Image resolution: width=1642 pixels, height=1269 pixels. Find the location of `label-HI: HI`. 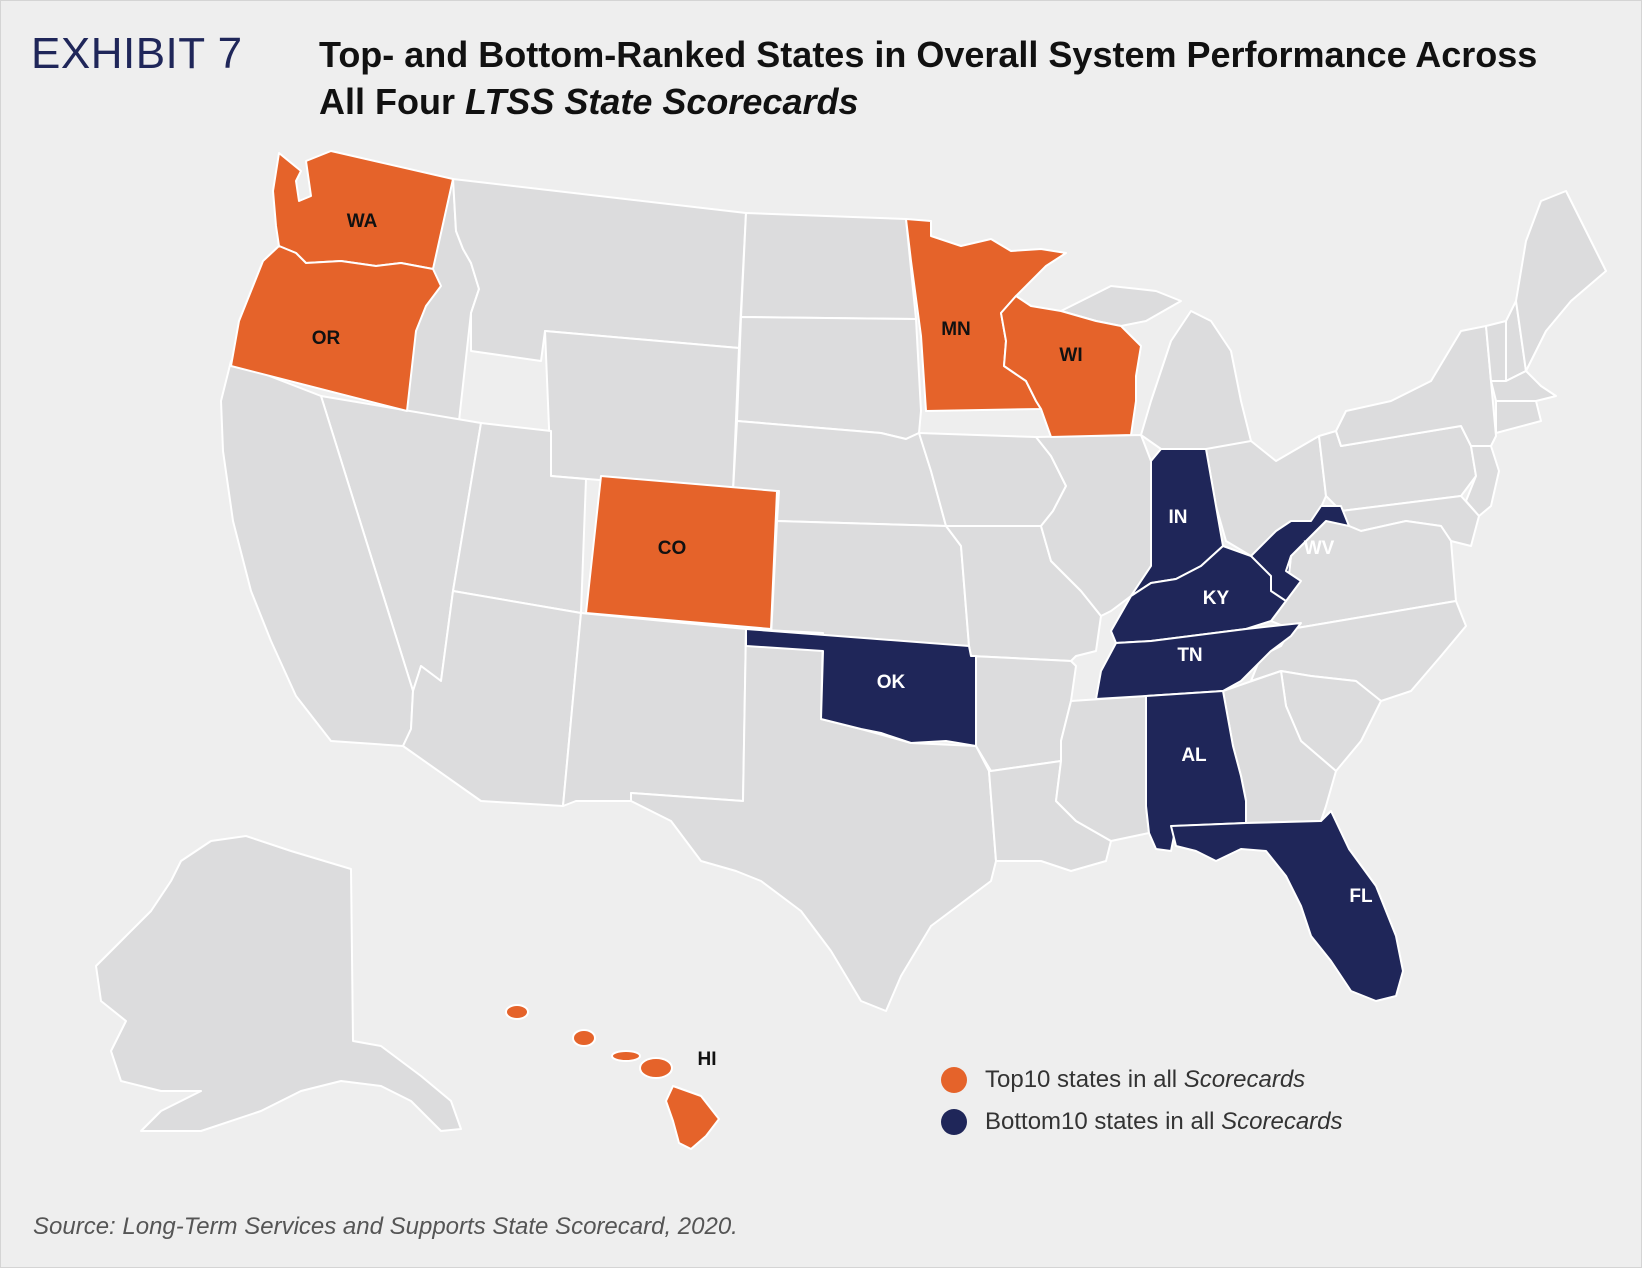

label-HI: HI is located at coordinates (707, 1059).